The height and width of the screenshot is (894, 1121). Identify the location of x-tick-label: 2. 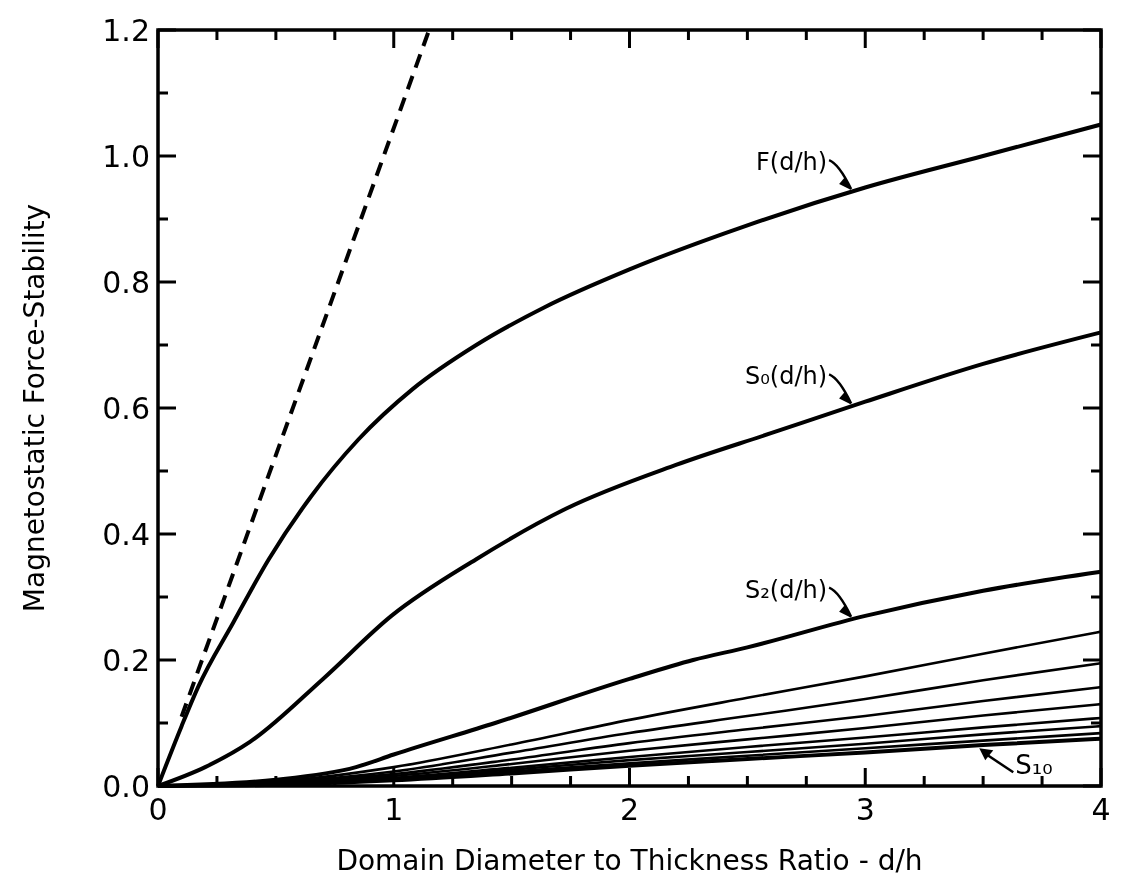
(629, 809).